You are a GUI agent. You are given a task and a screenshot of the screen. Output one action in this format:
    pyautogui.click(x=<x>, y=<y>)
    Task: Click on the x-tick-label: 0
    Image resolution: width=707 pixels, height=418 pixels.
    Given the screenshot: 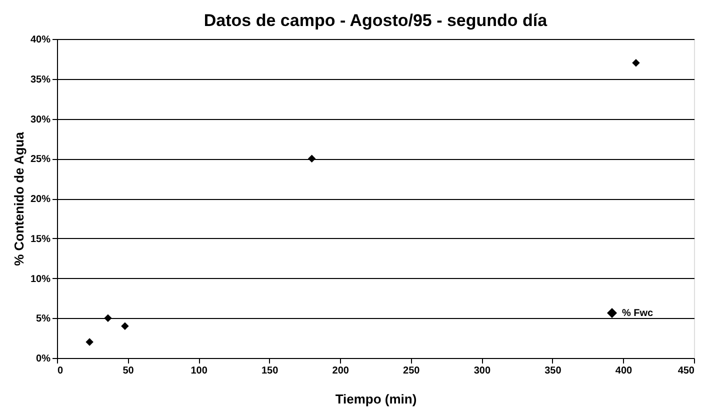 What is the action you would take?
    pyautogui.click(x=61, y=371)
    